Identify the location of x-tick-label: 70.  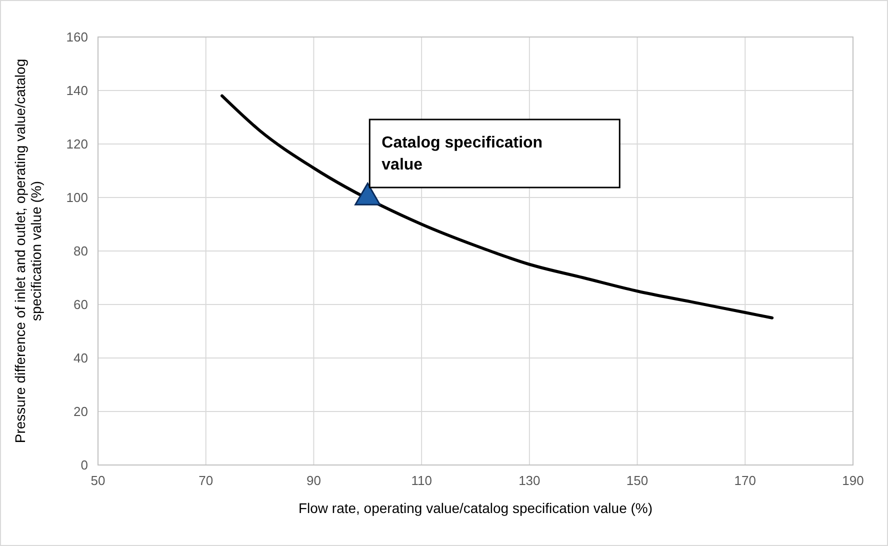
(206, 480).